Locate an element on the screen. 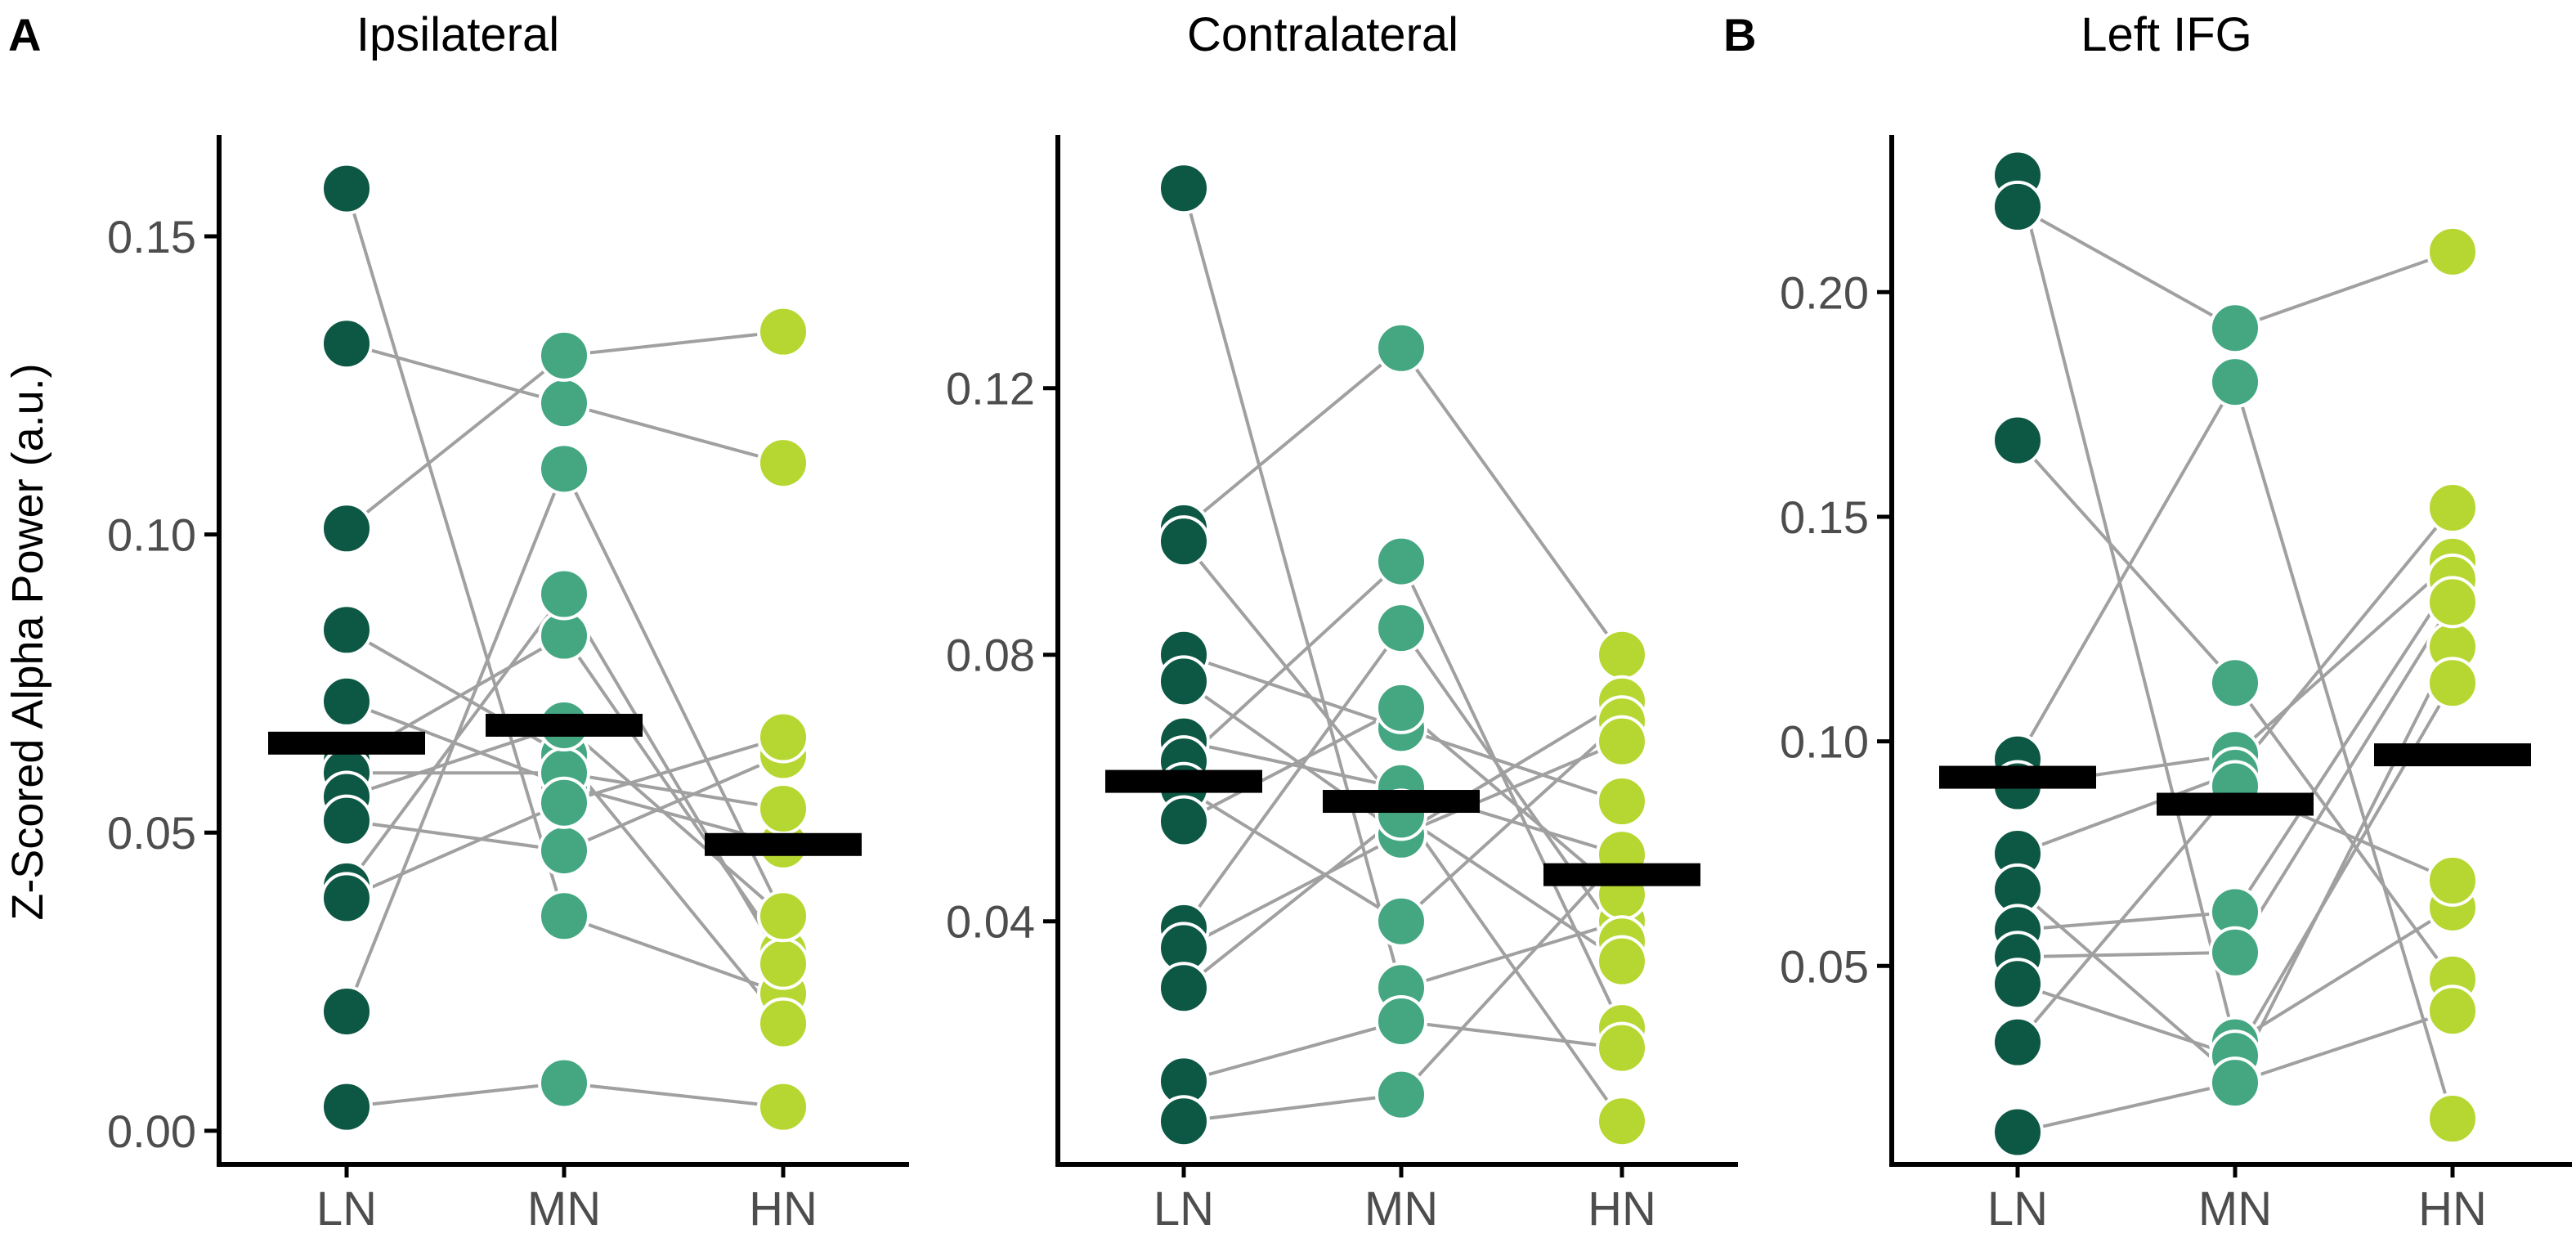  chart-title: Contralateral is located at coordinates (1322, 34).